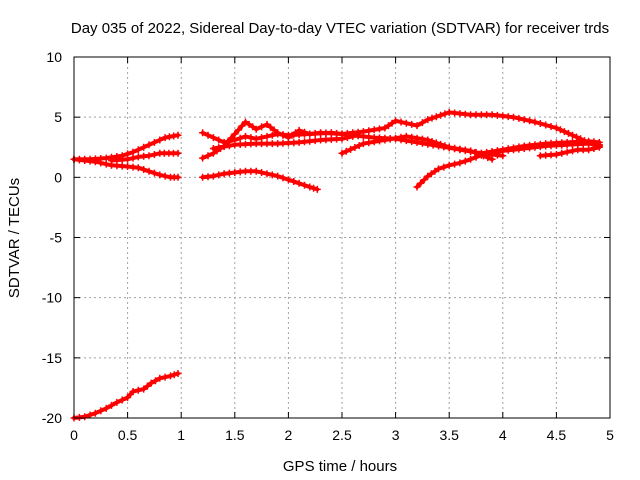 The width and height of the screenshot is (640, 480). I want to click on y-tick-label: -20, so click(52, 418).